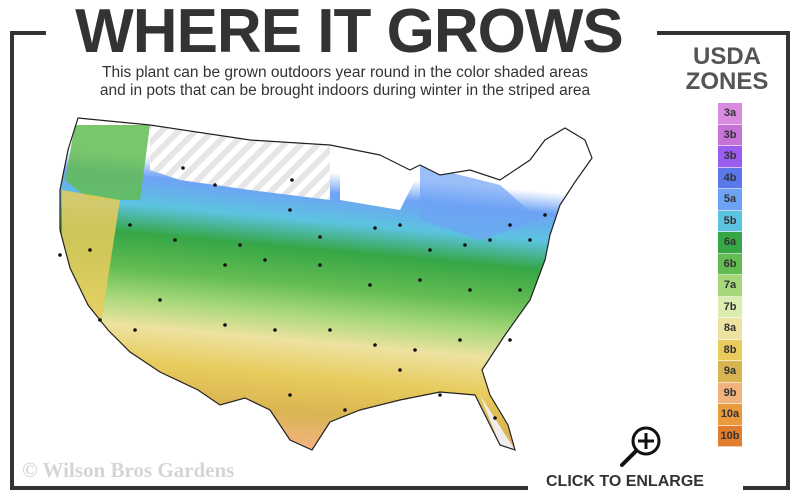  What do you see at coordinates (730, 178) in the screenshot?
I see `legend-zone-4b: 4b` at bounding box center [730, 178].